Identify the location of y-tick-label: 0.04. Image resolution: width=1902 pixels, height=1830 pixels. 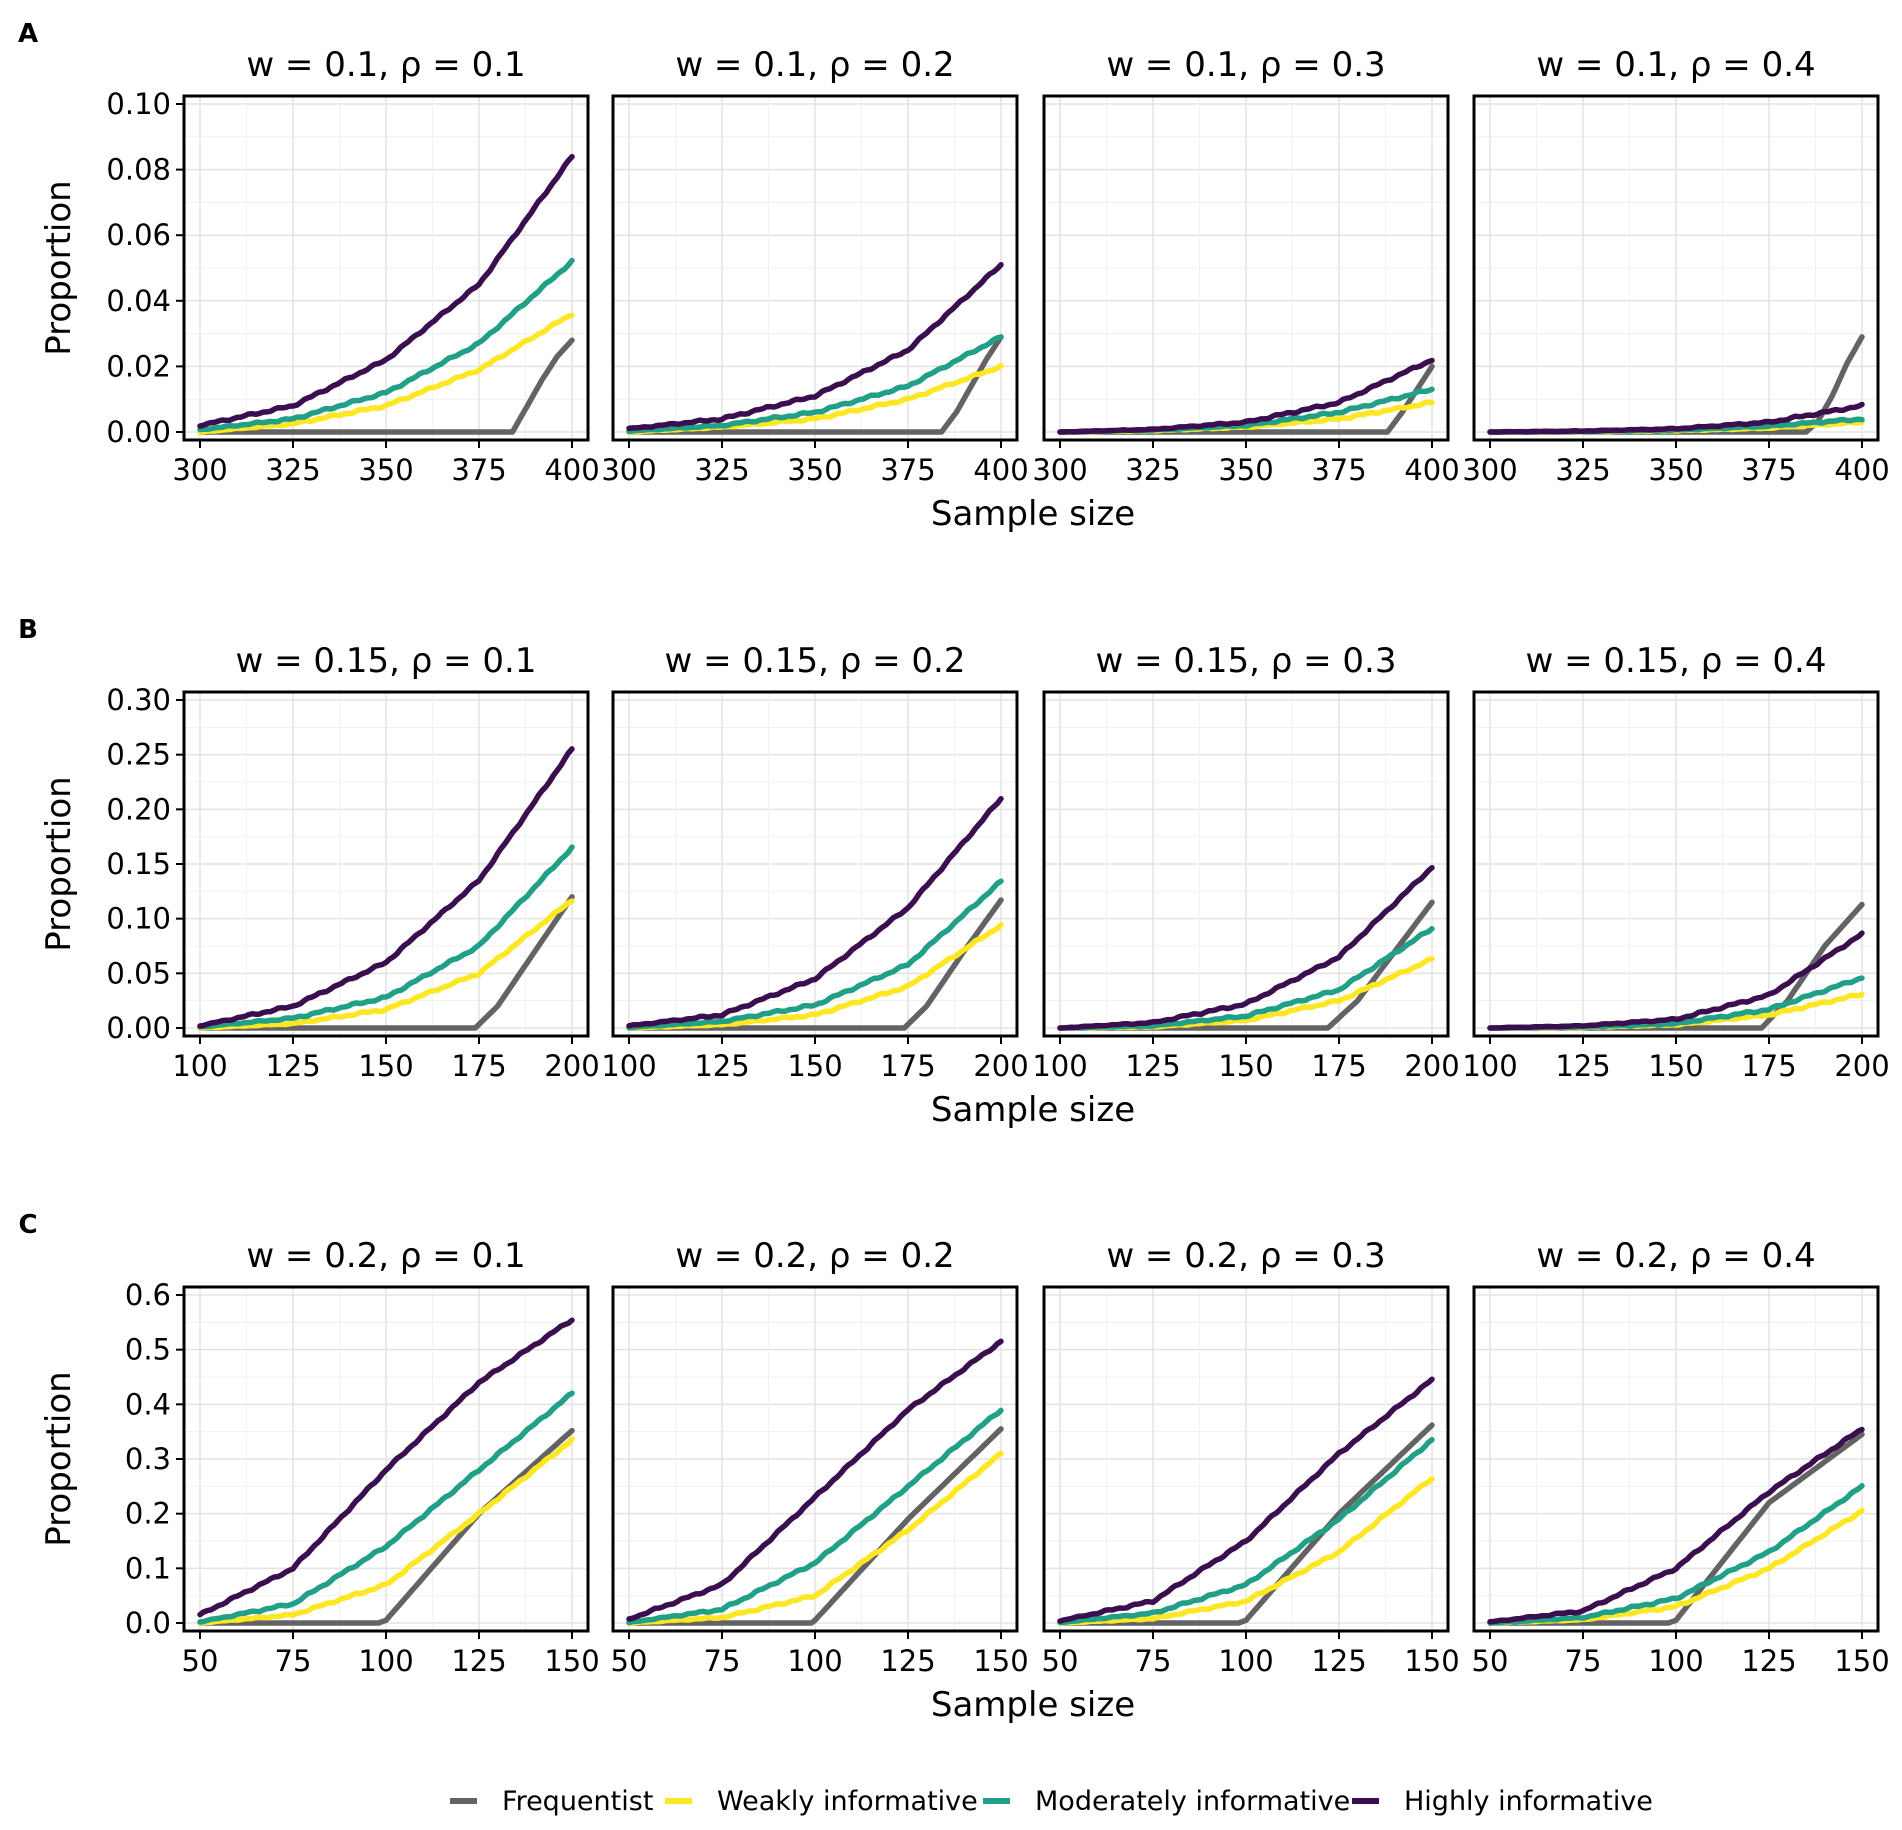
(138, 301).